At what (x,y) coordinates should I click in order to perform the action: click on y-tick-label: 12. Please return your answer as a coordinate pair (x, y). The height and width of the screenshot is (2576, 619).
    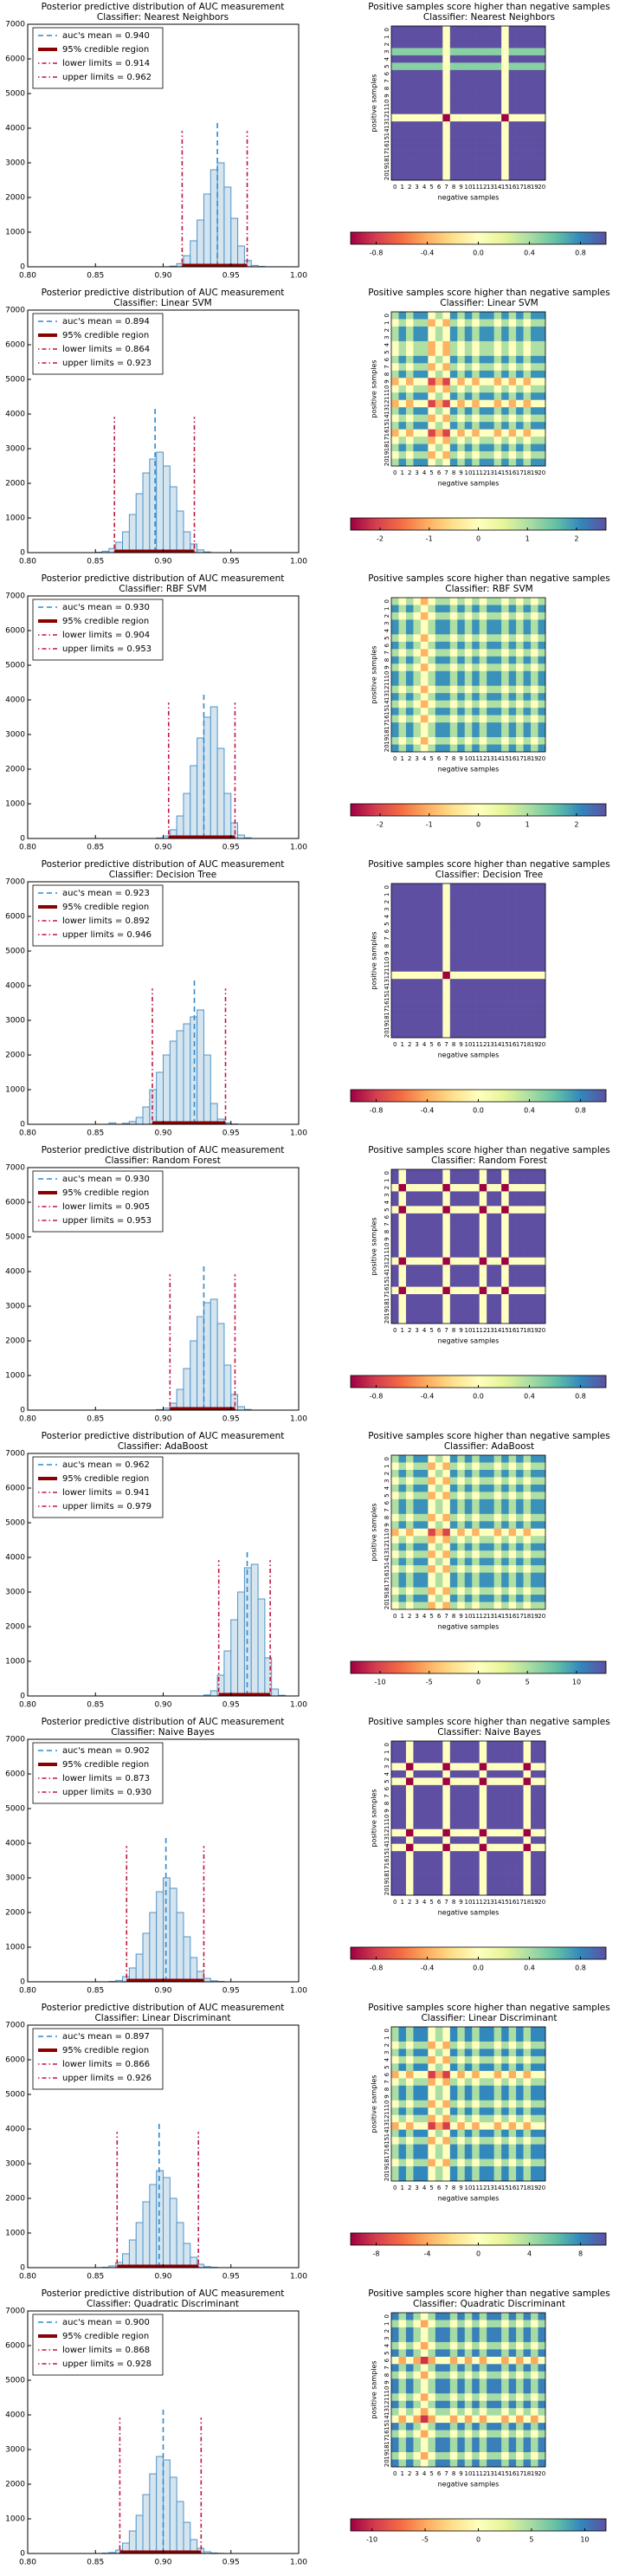
    Looking at the image, I should click on (387, 2118).